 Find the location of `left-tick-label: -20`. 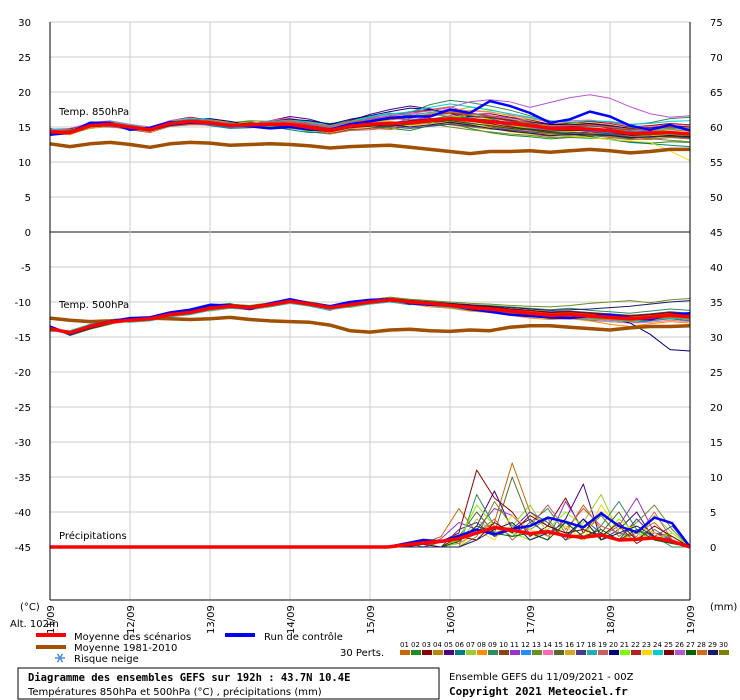

left-tick-label: -20 is located at coordinates (23, 373).